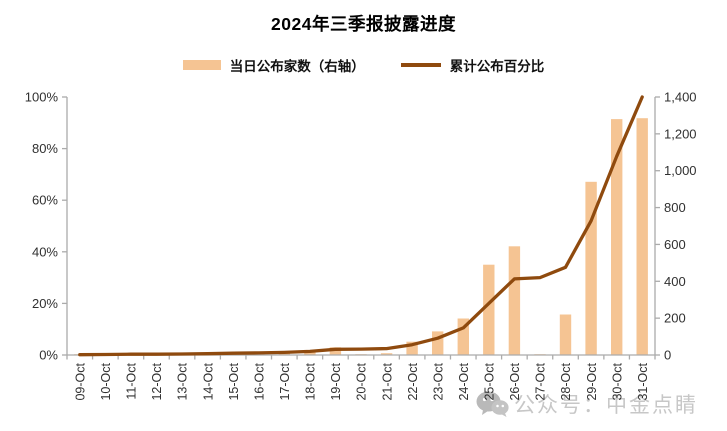  Describe the element at coordinates (497, 66) in the screenshot. I see `legend-label-cumulative-pct: 累计公布百分比` at that location.